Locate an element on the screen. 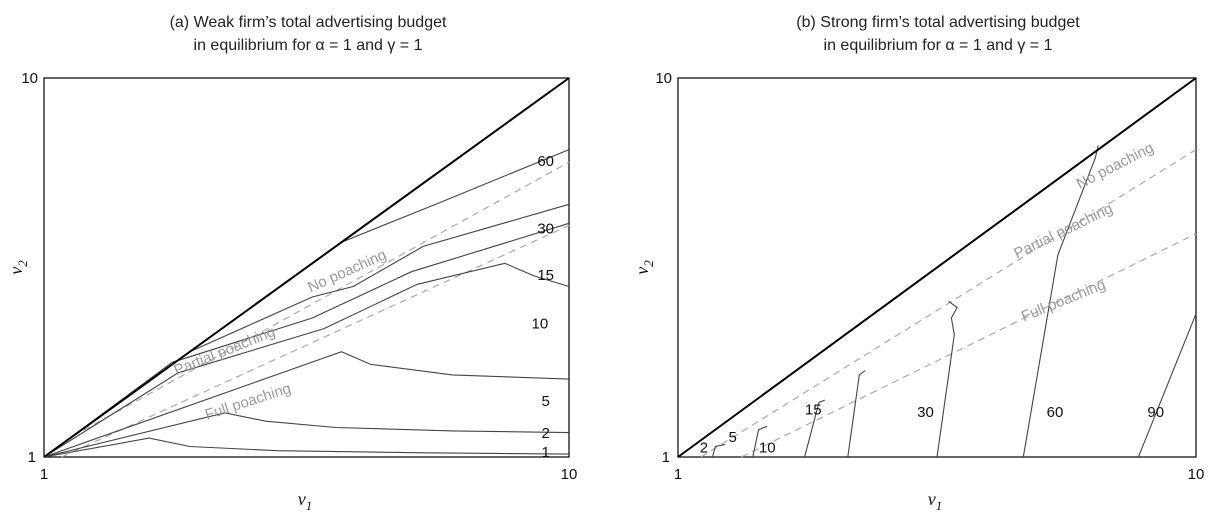  region-label: Full poaching is located at coordinates (1063, 300).